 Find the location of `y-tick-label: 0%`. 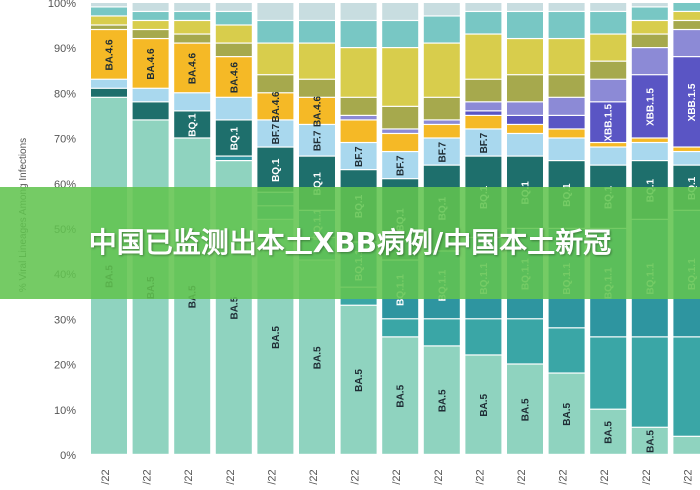

y-tick-label: 0% is located at coordinates (68, 456).